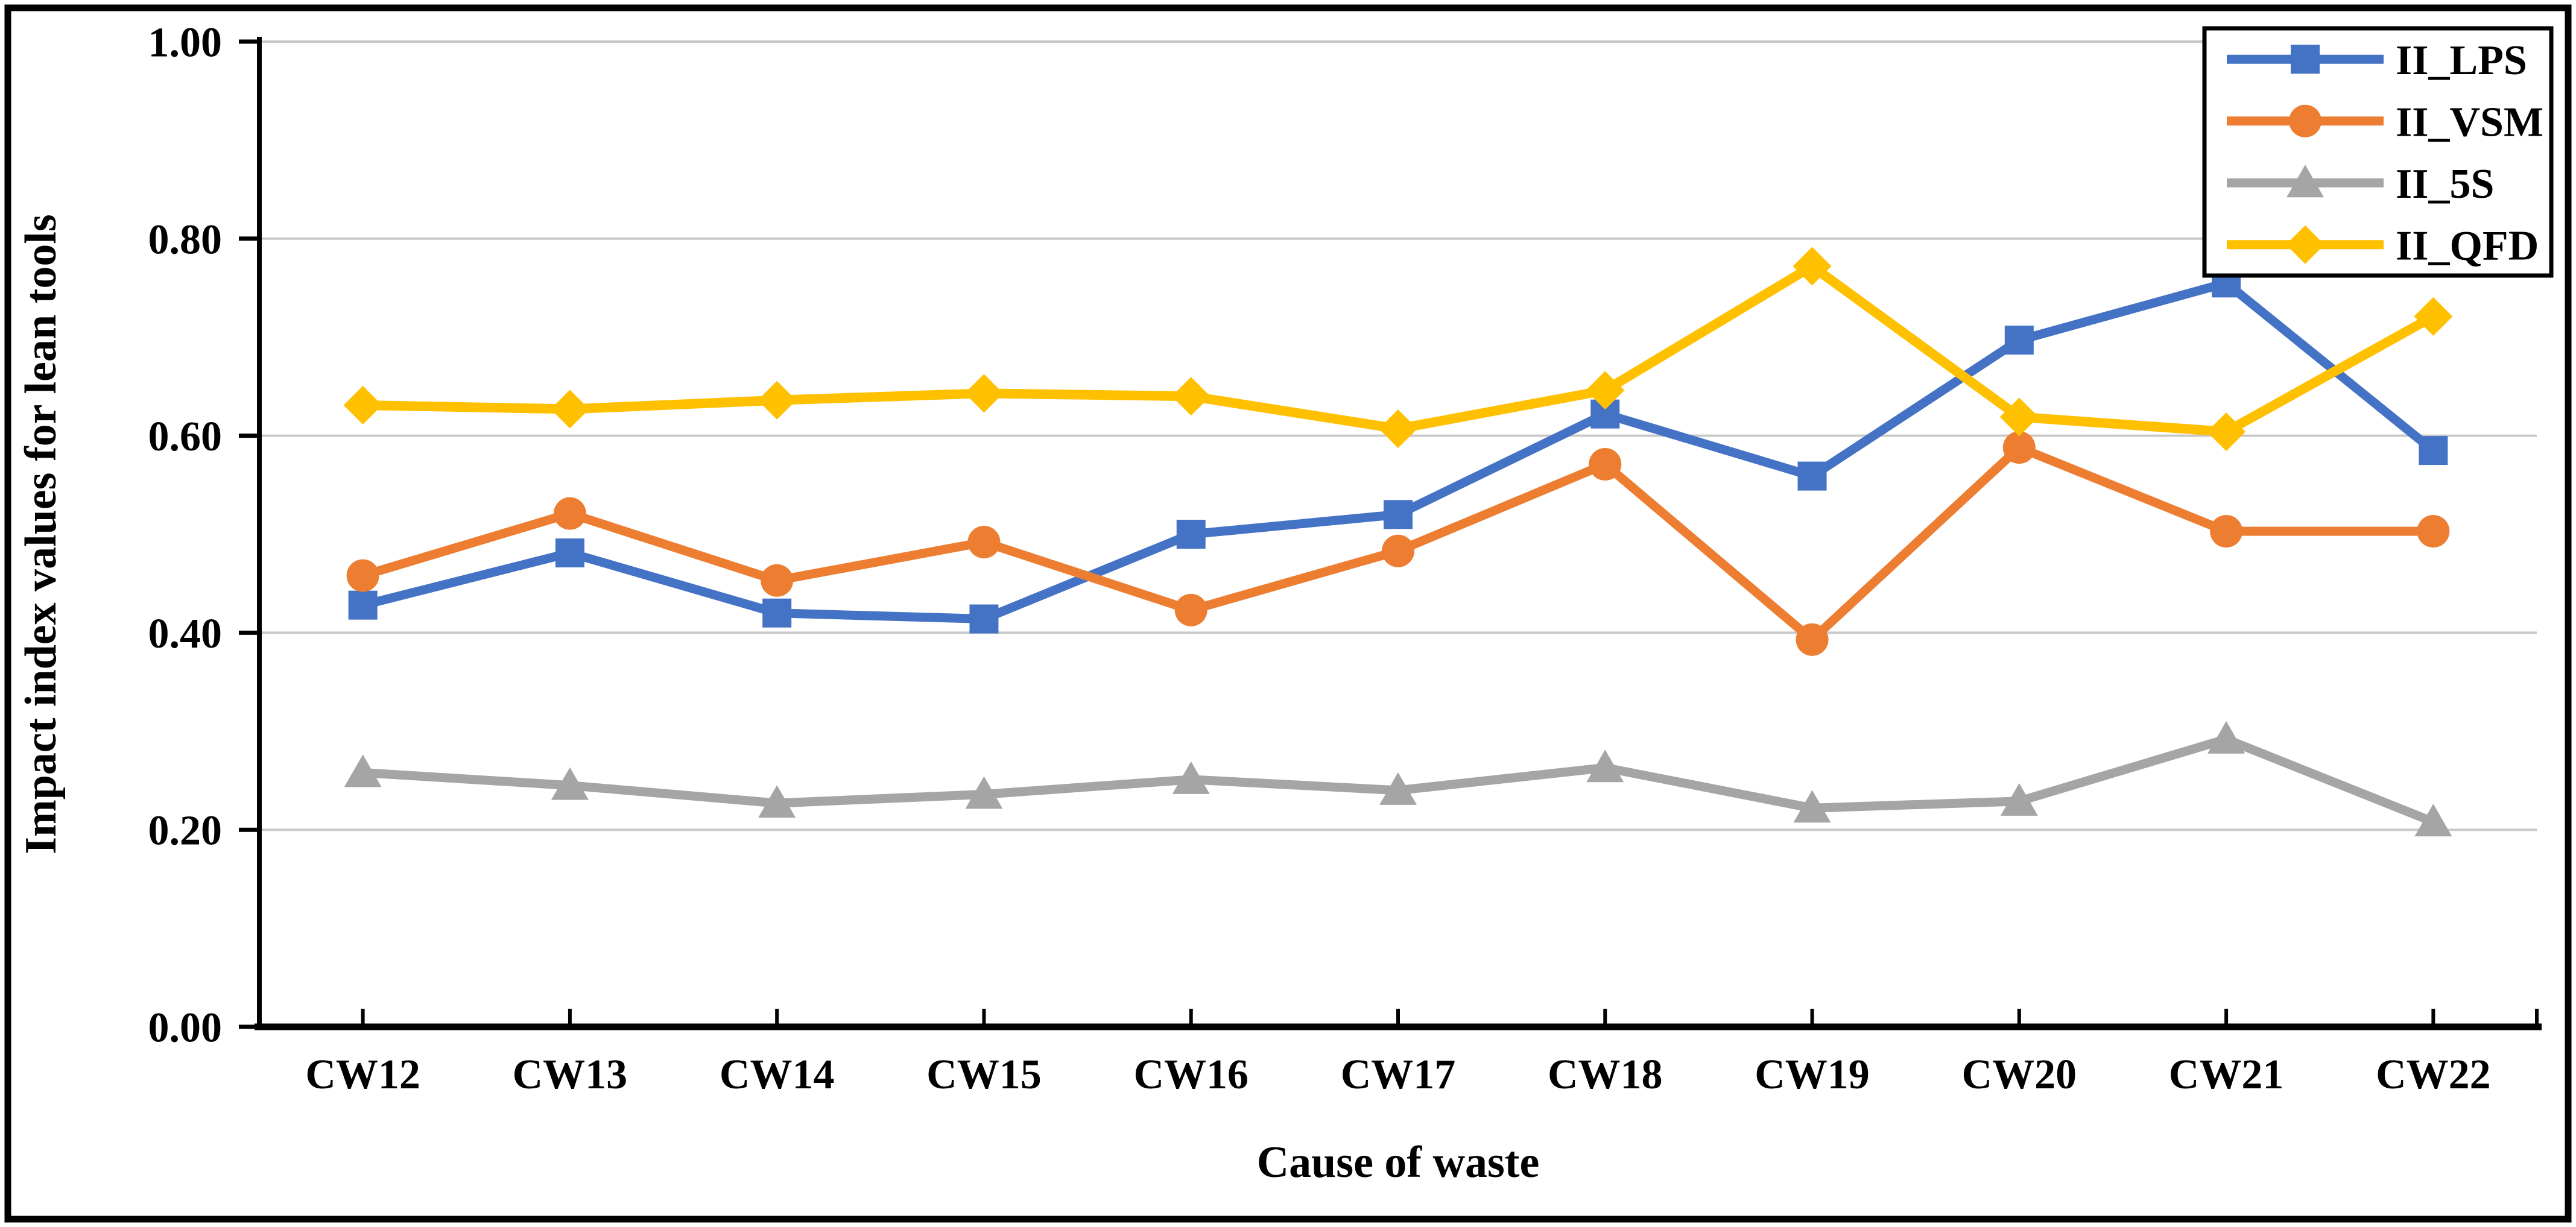 The width and height of the screenshot is (2576, 1227). What do you see at coordinates (1605, 390) in the screenshot?
I see `marker-II_QFD-CW18` at bounding box center [1605, 390].